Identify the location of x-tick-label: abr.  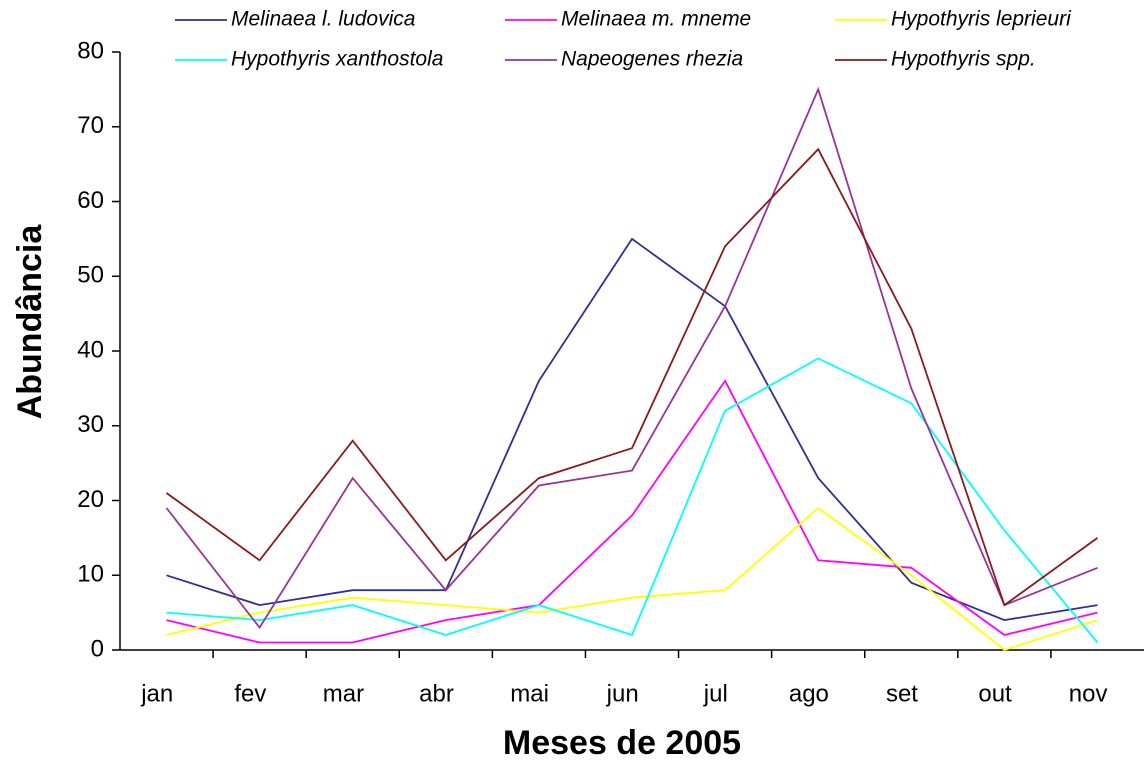
(436, 693).